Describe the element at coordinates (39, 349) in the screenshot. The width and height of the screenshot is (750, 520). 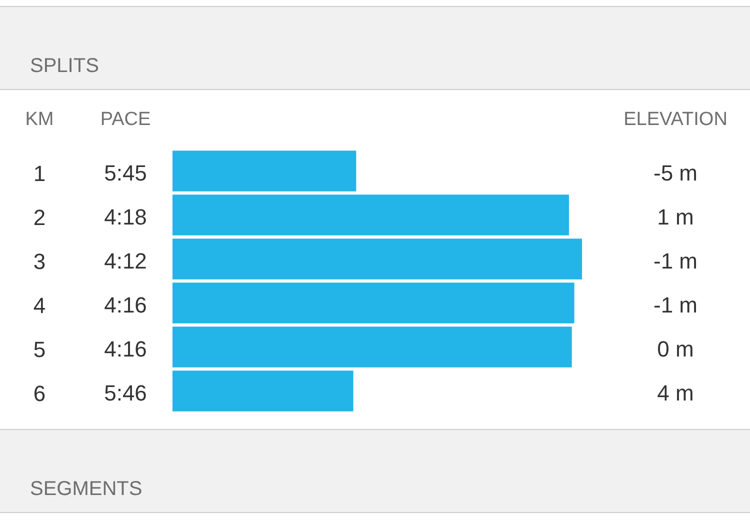
I see `y-tick-label: 5` at that location.